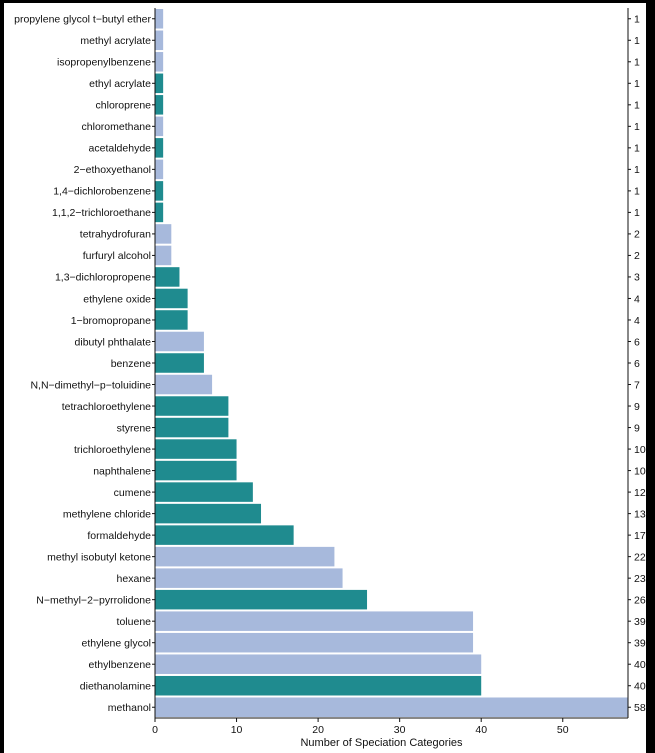 Image resolution: width=655 pixels, height=753 pixels. I want to click on category-label: tetrachloroethylene, so click(106, 407).